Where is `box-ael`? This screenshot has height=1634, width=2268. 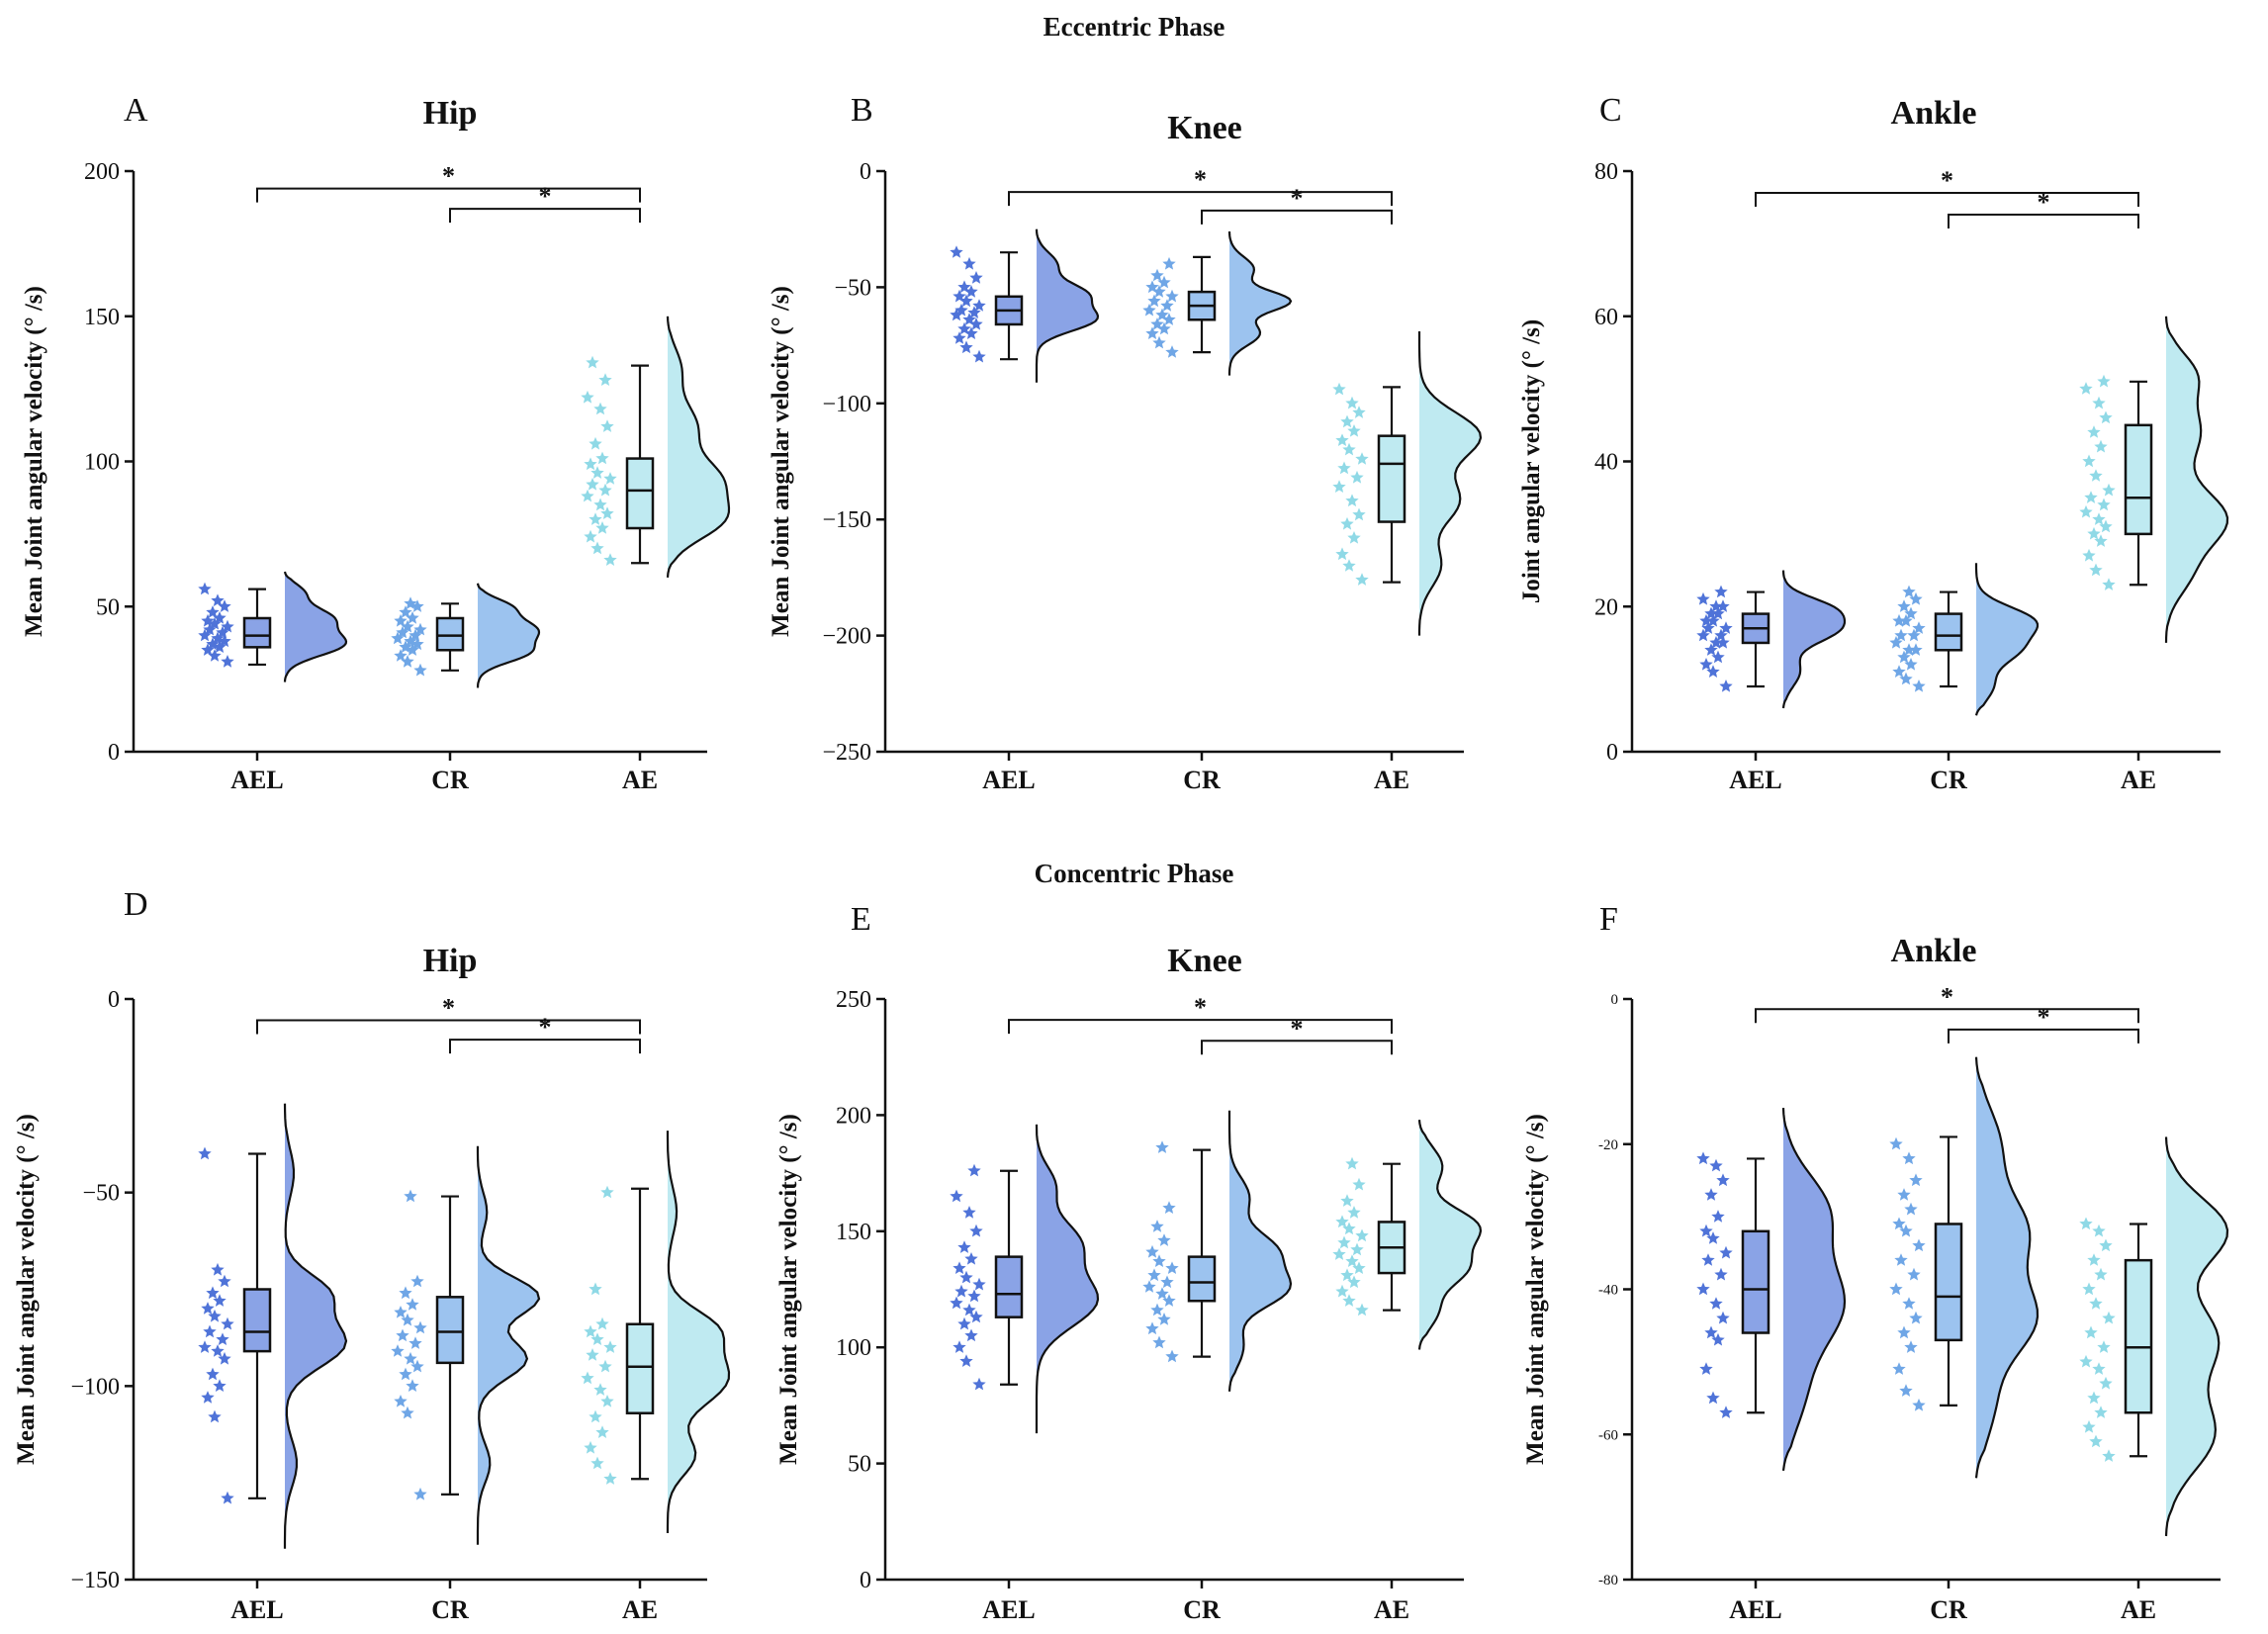
box-ael is located at coordinates (257, 1321).